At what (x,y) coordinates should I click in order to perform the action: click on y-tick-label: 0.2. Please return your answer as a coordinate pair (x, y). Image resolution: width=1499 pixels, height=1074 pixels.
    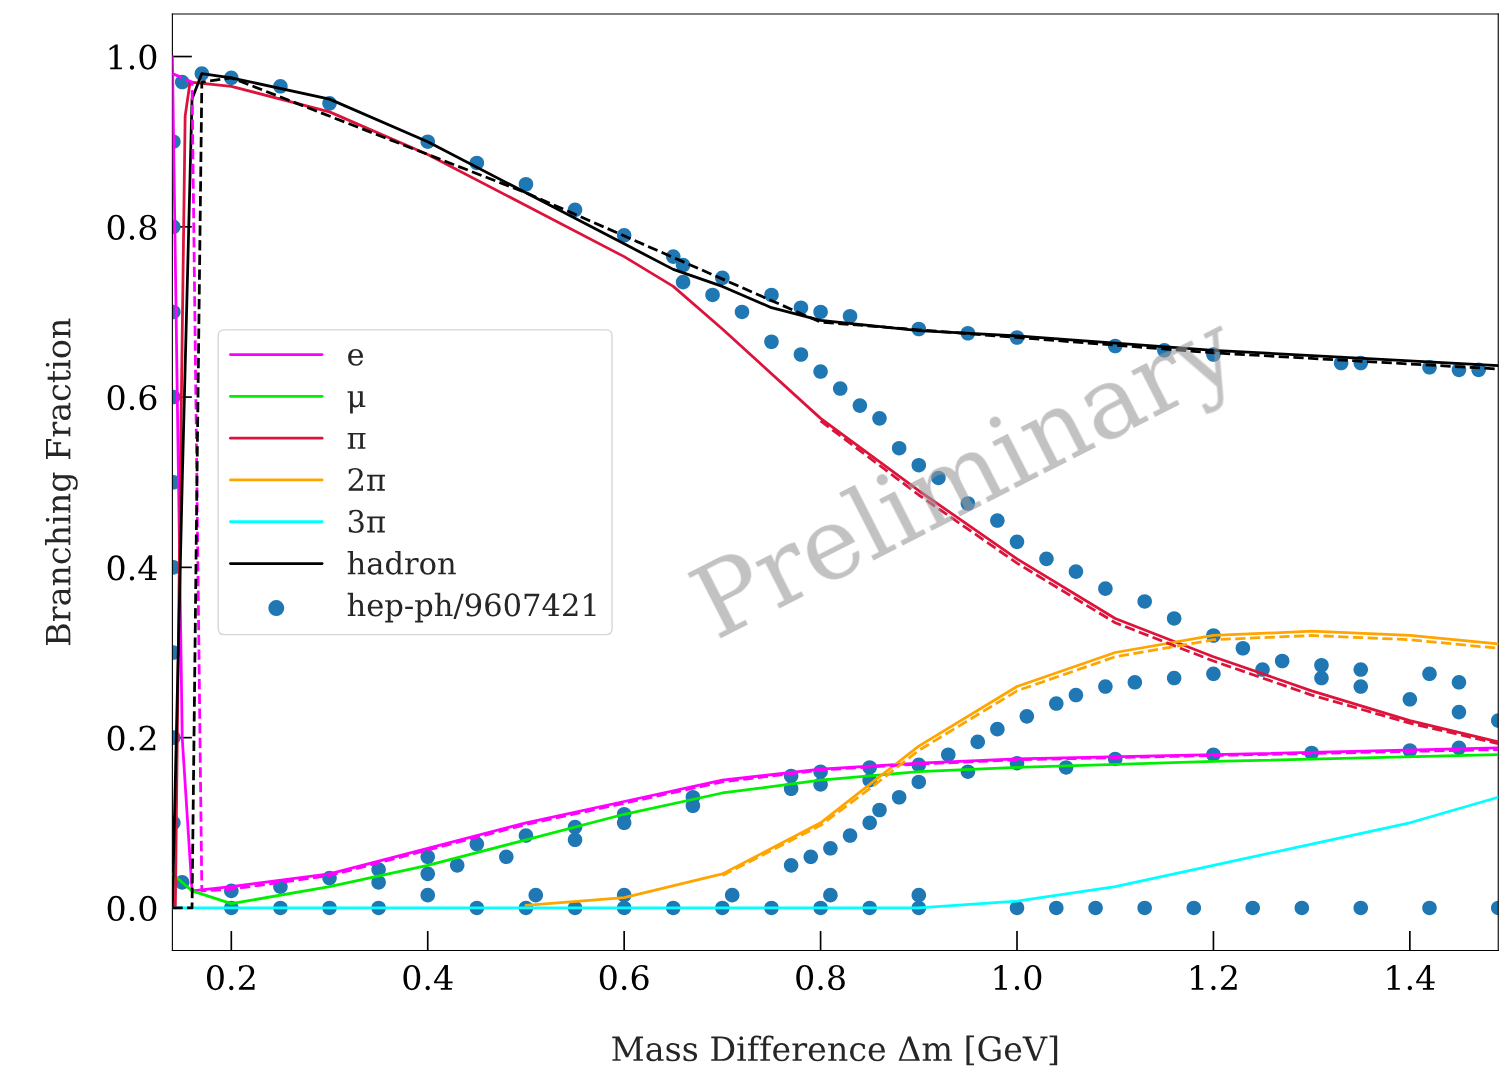
    Looking at the image, I should click on (131, 738).